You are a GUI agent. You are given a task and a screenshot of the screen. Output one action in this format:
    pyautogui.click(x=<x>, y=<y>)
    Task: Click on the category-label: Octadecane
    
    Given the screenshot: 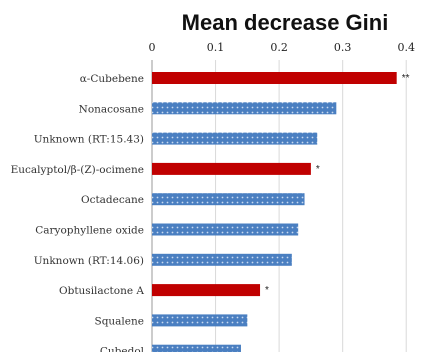 What is the action you would take?
    pyautogui.click(x=112, y=200)
    